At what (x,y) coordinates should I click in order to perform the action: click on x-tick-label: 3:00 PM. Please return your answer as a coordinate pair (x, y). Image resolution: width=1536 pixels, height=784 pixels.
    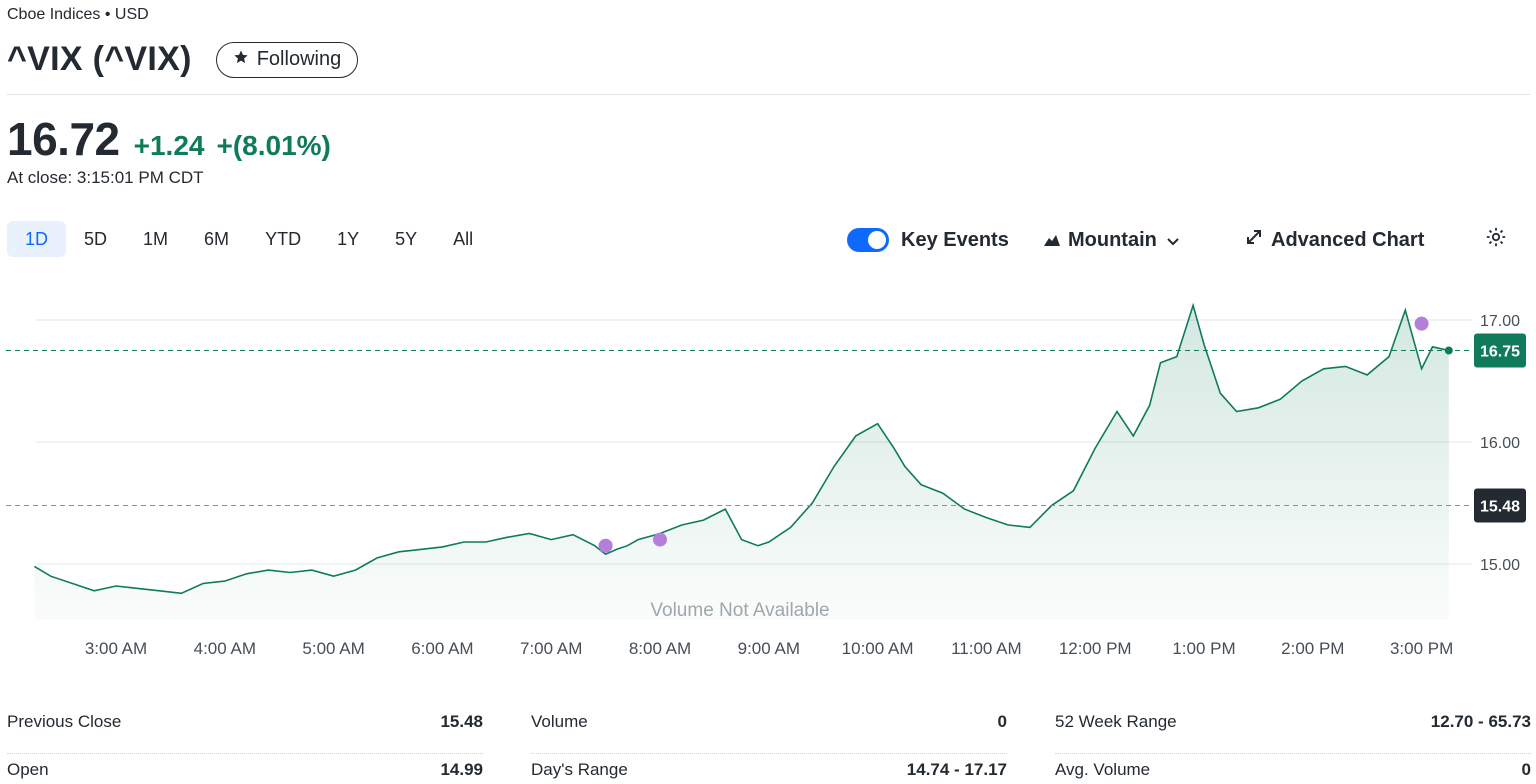
    Looking at the image, I should click on (1421, 648).